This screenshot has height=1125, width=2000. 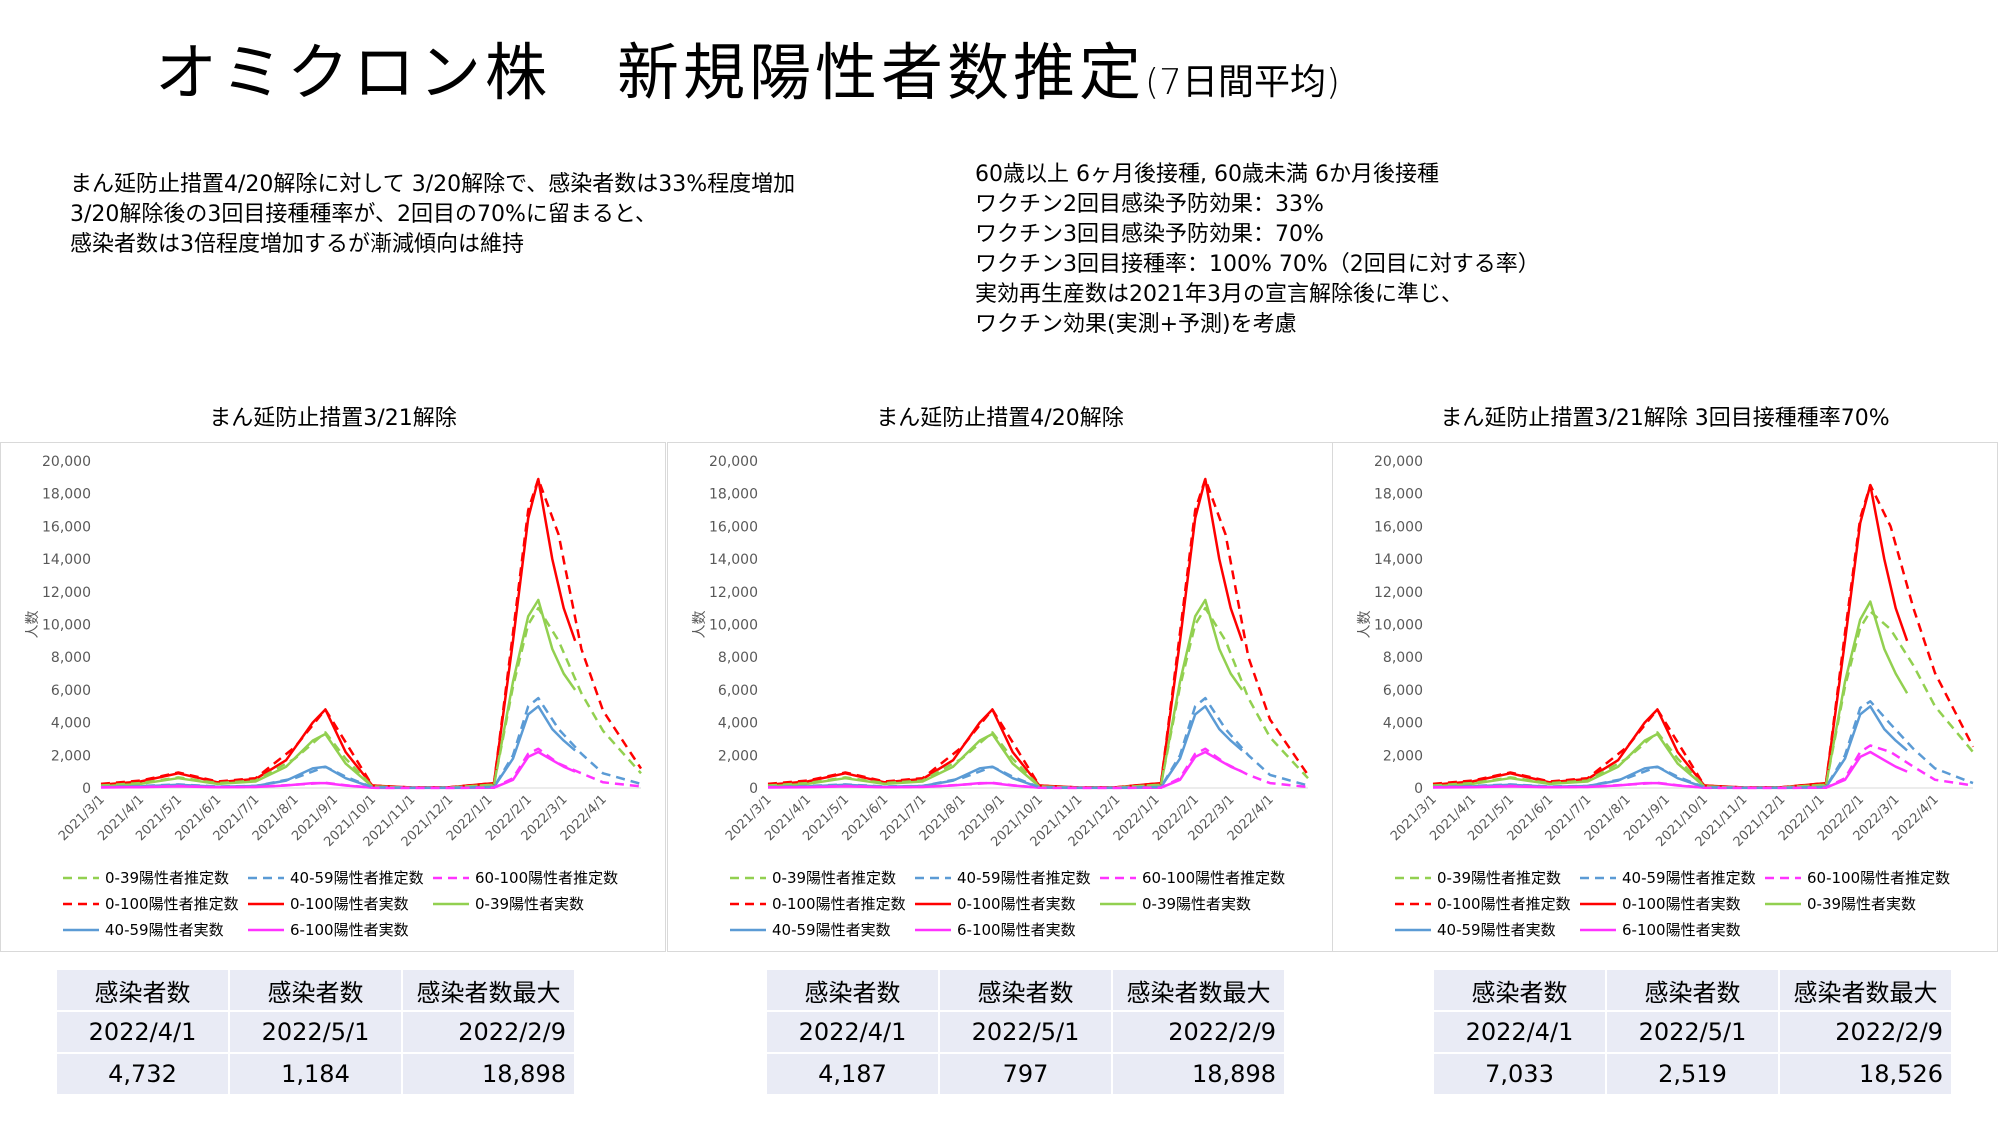 What do you see at coordinates (363, 214) in the screenshot?
I see `note-line: 3/20解除後の3回目接種種率が、2回目の70%に留まると、` at bounding box center [363, 214].